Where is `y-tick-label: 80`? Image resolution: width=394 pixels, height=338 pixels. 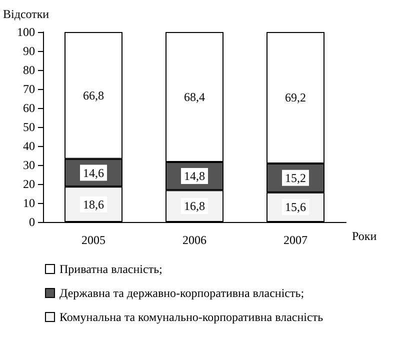
y-tick-label: 80 is located at coordinates (29, 70).